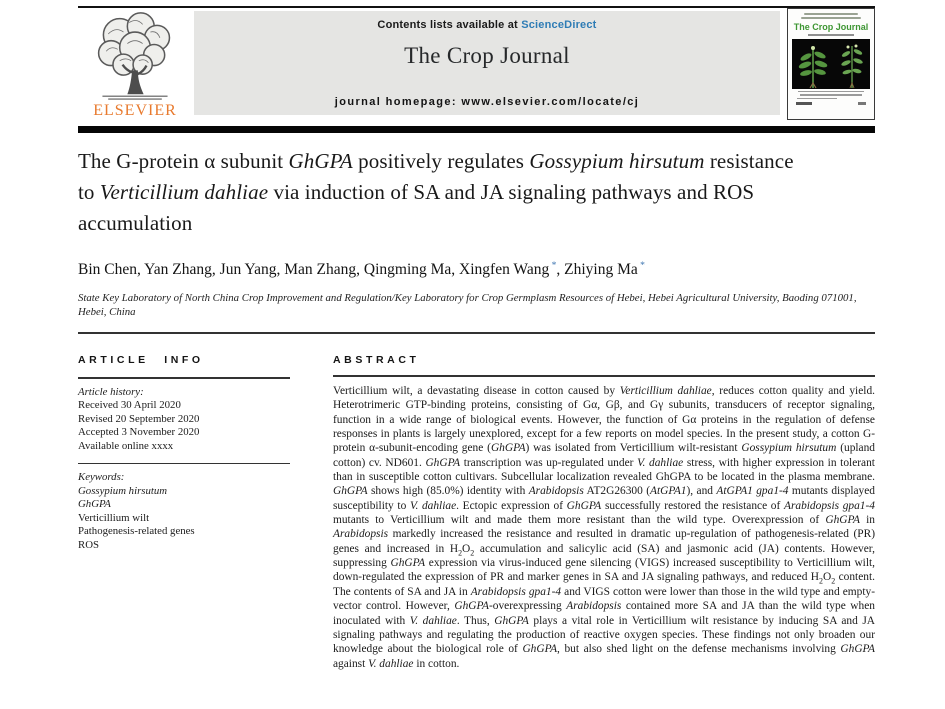 This screenshot has height=709, width=945. I want to click on text-segment: ), and, so click(701, 491).